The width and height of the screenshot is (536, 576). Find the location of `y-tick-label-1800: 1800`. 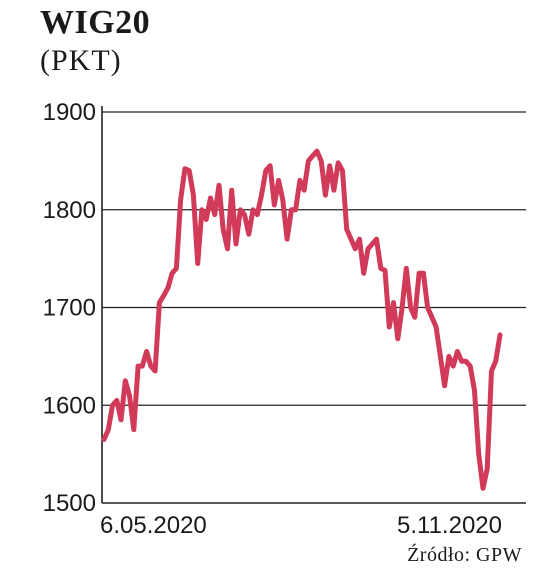

y-tick-label-1800: 1800 is located at coordinates (69, 210).